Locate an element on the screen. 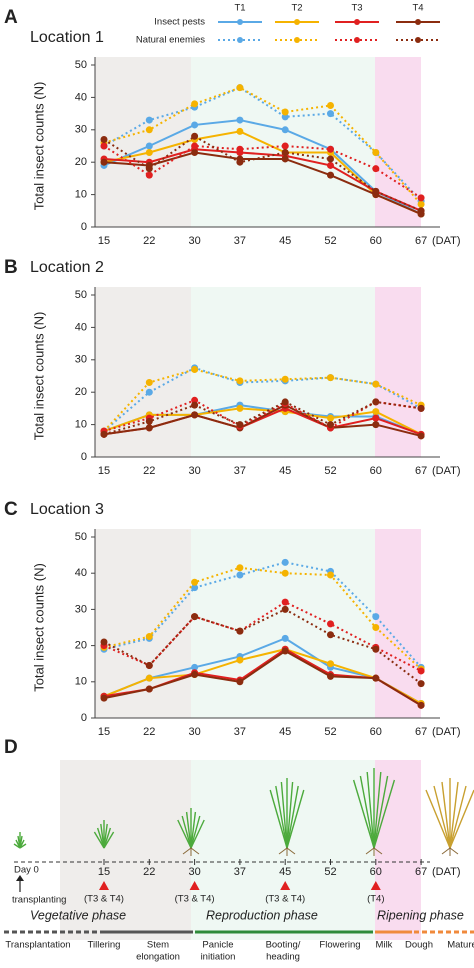  x-unit: (DAT) is located at coordinates (446, 241).